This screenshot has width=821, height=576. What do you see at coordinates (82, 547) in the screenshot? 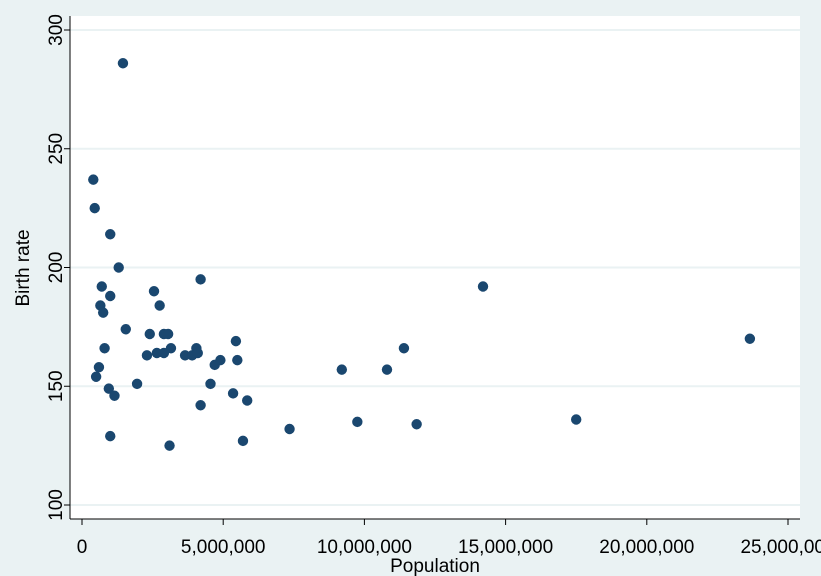
I see `x-tick-label-0: 0` at bounding box center [82, 547].